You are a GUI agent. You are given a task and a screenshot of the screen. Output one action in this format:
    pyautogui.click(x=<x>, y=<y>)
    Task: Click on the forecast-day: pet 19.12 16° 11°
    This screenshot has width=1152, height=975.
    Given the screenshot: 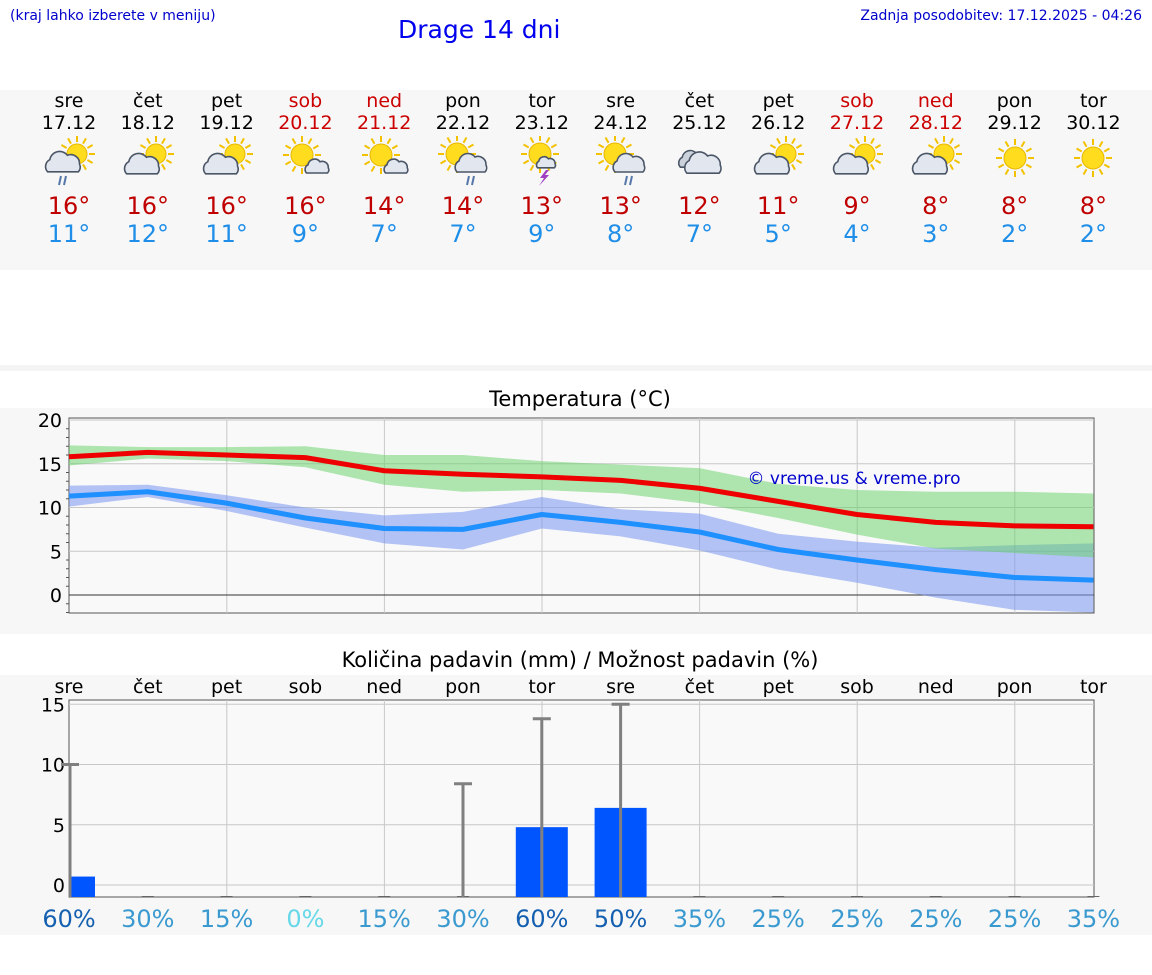 What is the action you would take?
    pyautogui.click(x=227, y=169)
    